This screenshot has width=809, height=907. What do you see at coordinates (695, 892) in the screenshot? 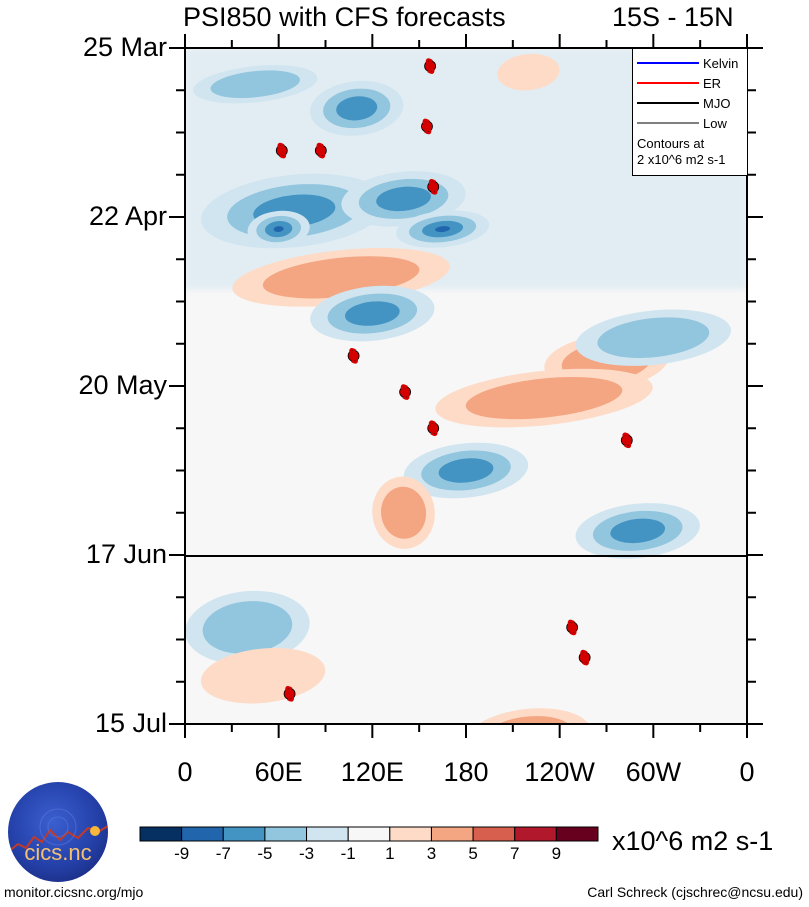
I see `footer-credit: Carl Schreck (cjschrec@ncsu.edu)` at bounding box center [695, 892].